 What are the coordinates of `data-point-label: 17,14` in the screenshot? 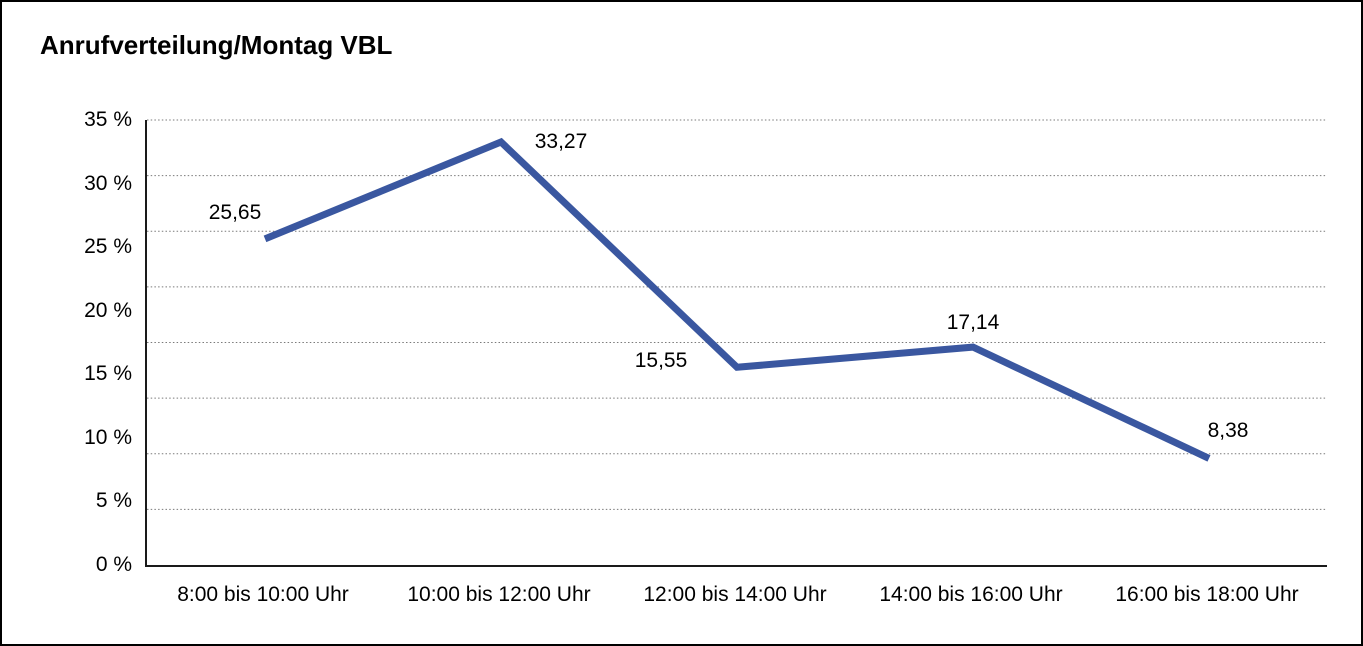 It's located at (973, 323).